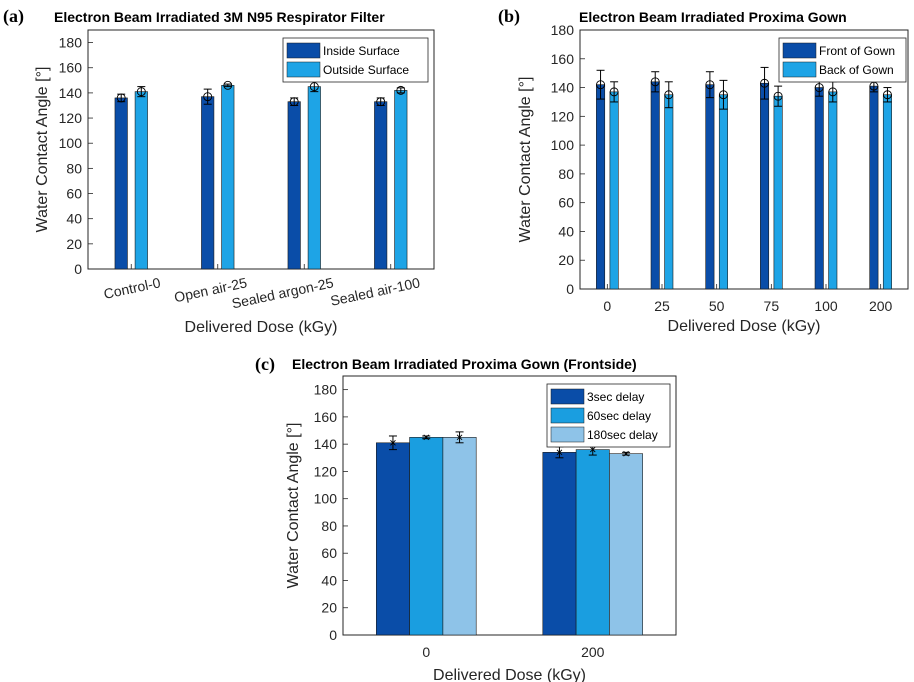  Describe the element at coordinates (717, 306) in the screenshot. I see `x-tick-label: 50` at that location.